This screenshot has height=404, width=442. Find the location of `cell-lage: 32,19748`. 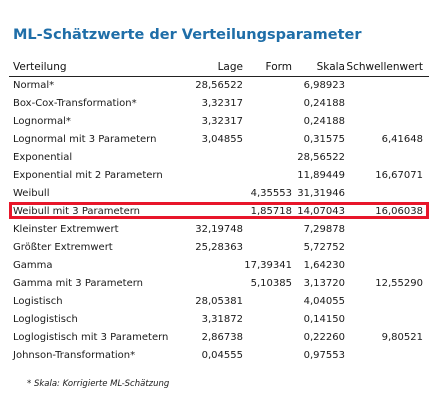

cell-lage: 32,19748 is located at coordinates (219, 229).